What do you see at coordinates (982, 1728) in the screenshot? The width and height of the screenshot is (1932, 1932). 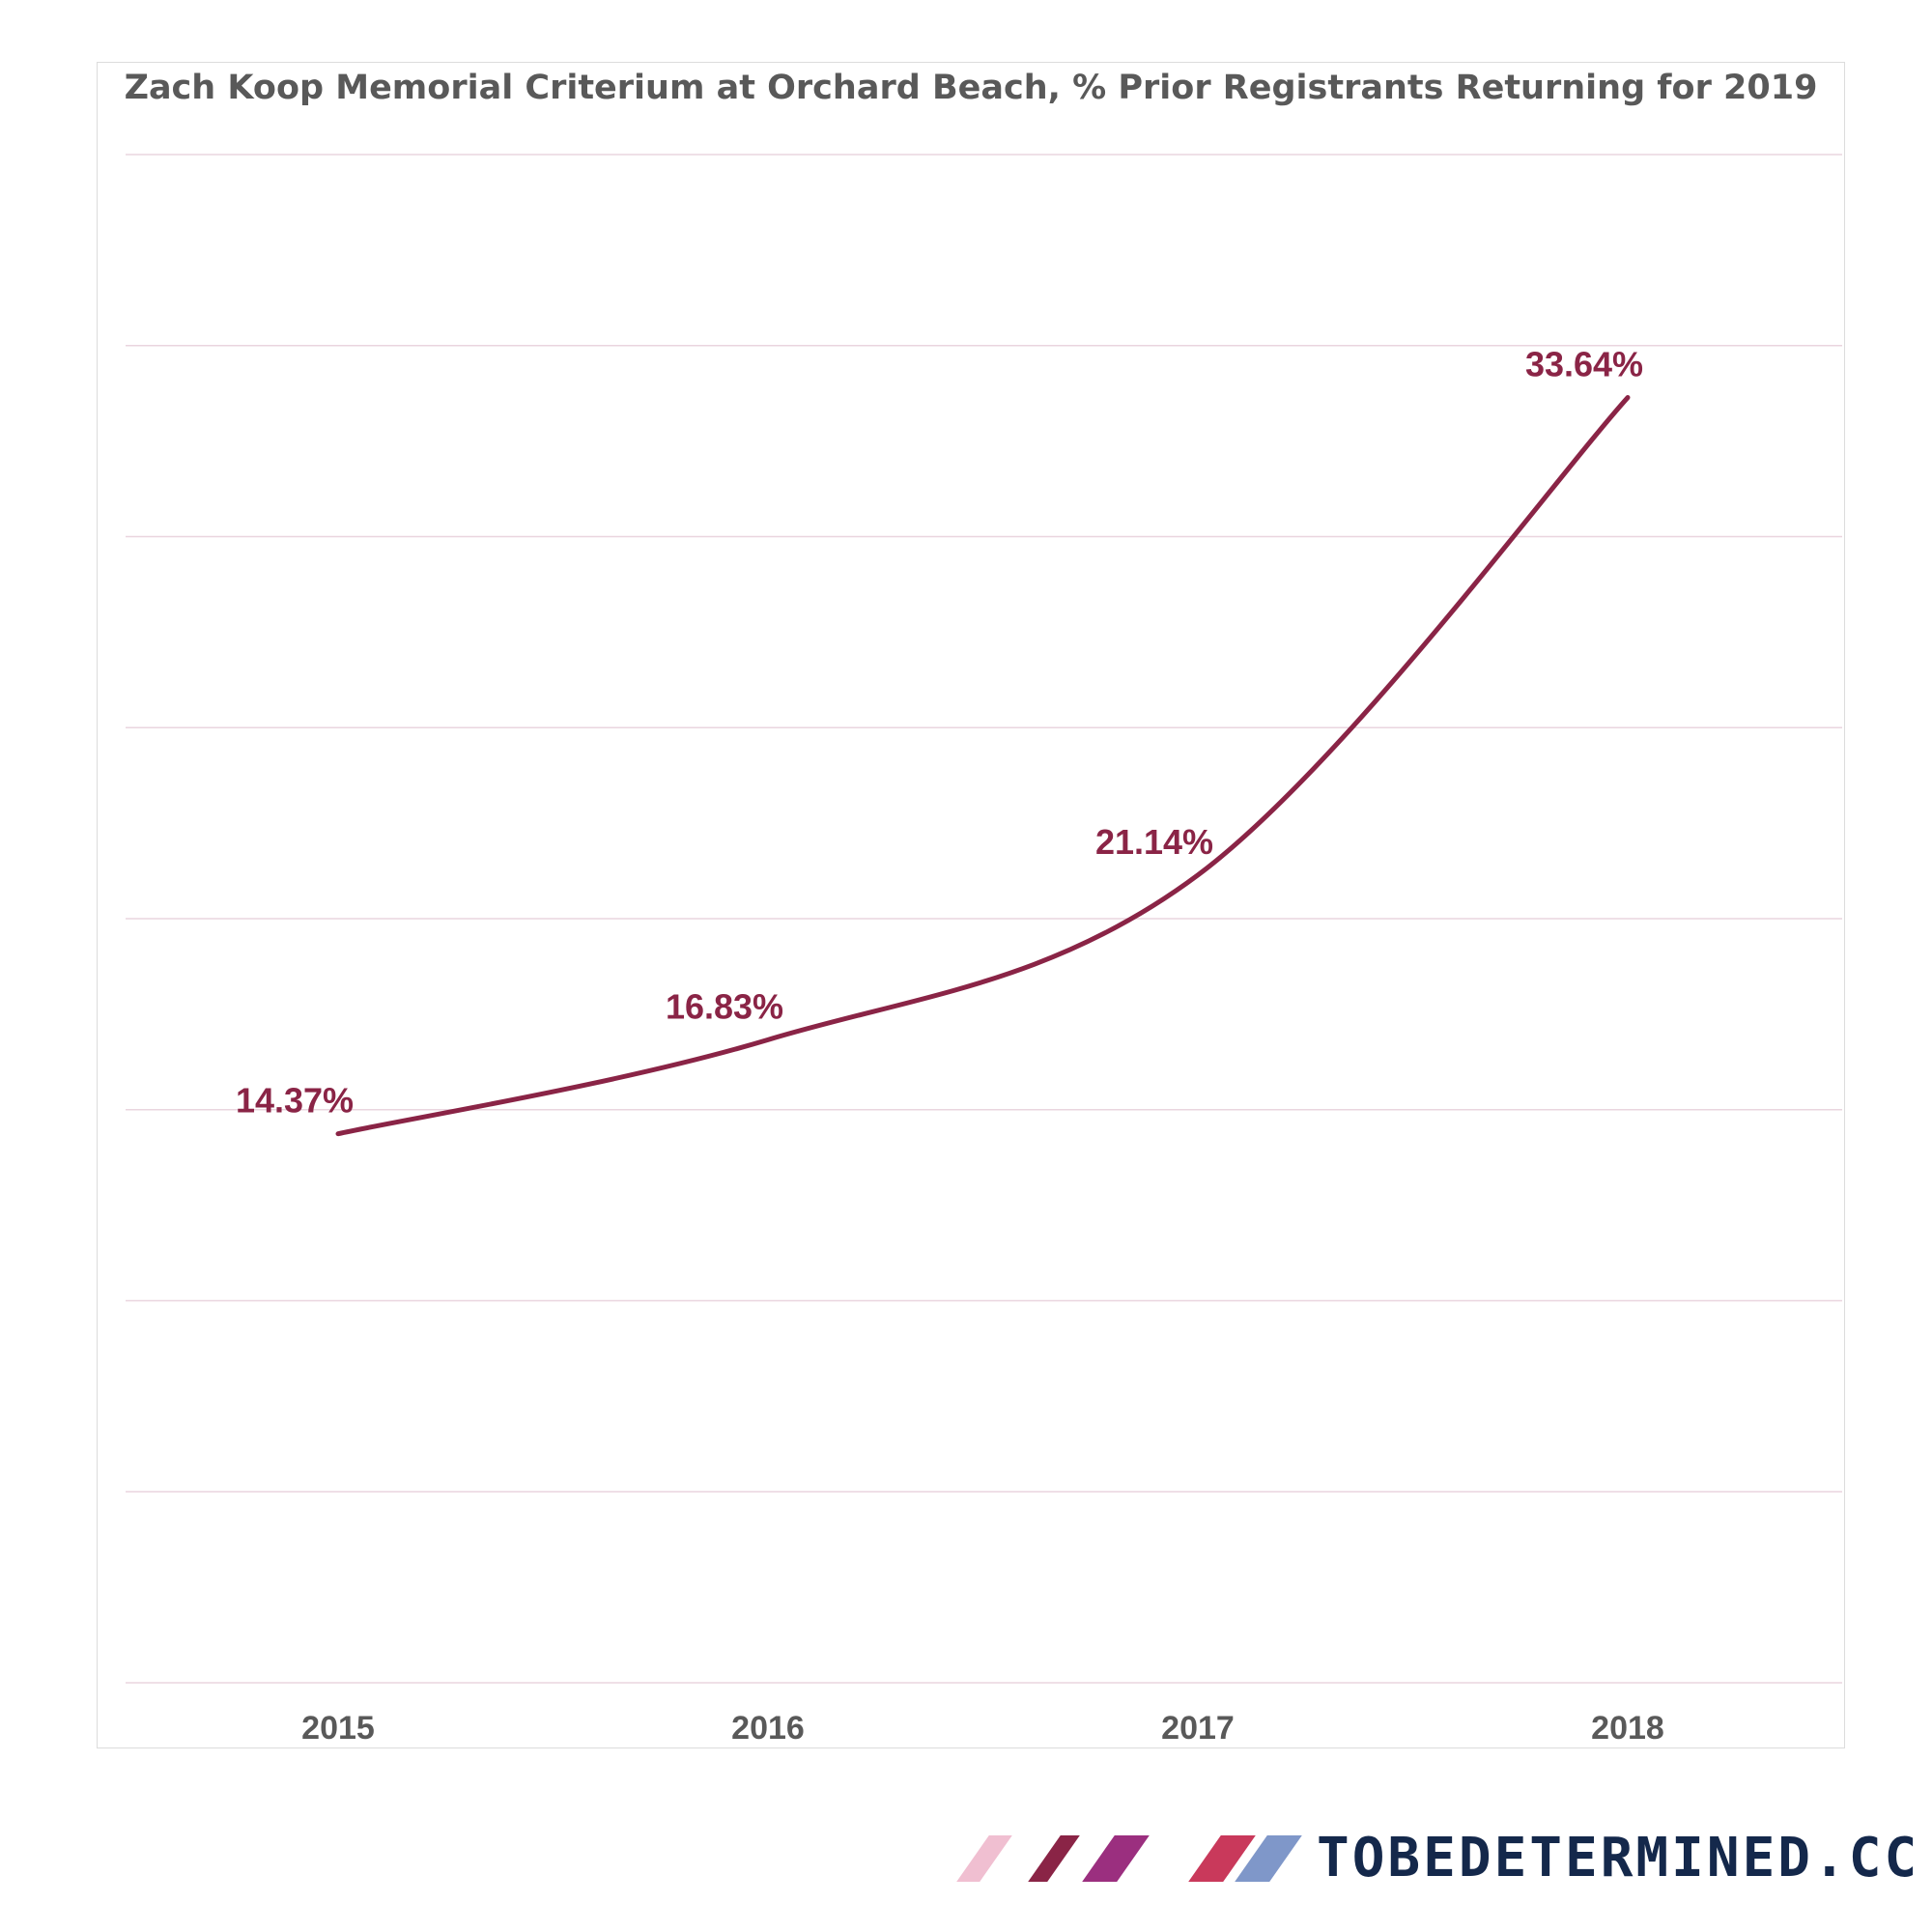 I see `x-axis-tick-labels: 2015 2016 2017 2018` at bounding box center [982, 1728].